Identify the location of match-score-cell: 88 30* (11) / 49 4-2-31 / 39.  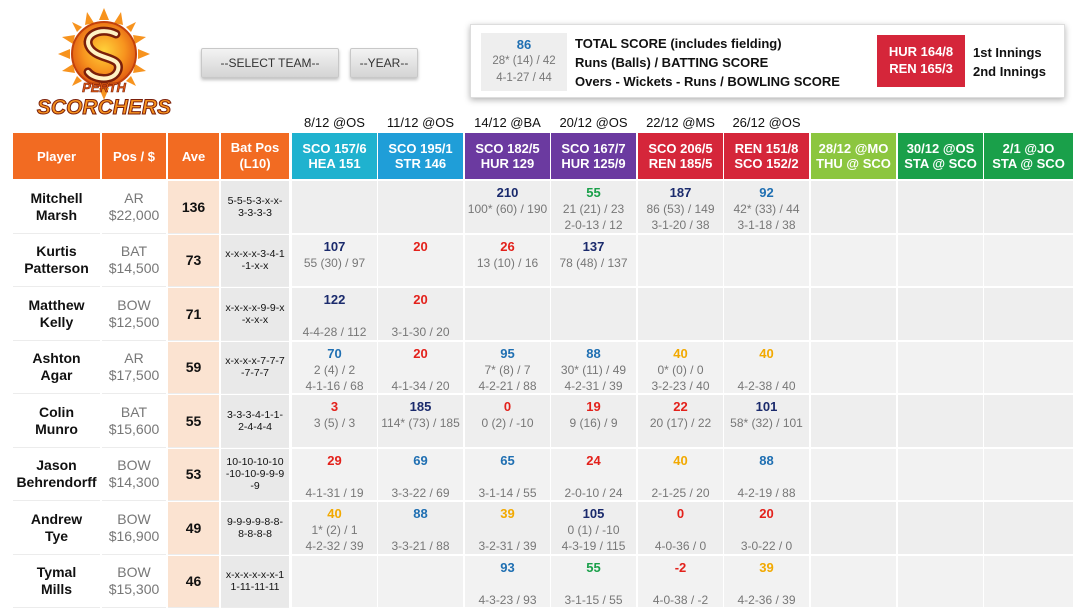
(593, 367).